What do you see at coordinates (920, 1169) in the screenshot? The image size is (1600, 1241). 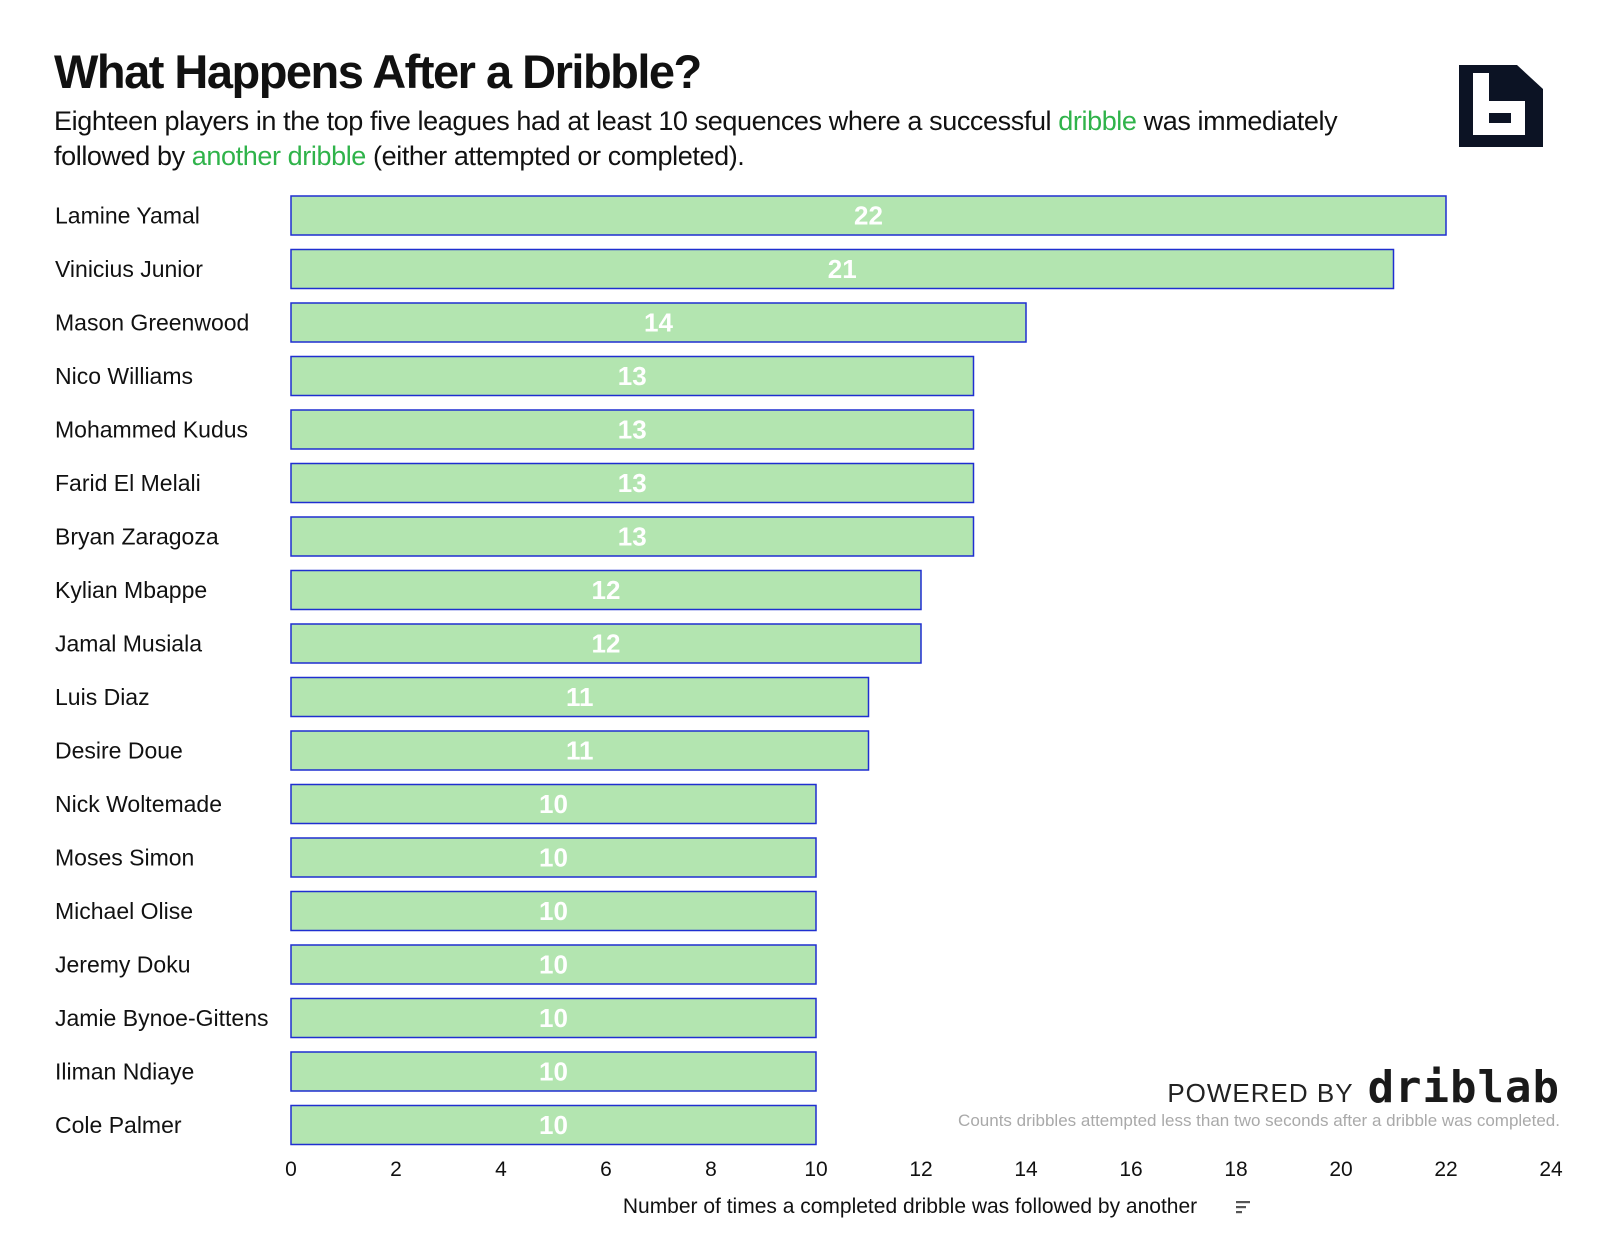 I see `x-tick-label: 12` at bounding box center [920, 1169].